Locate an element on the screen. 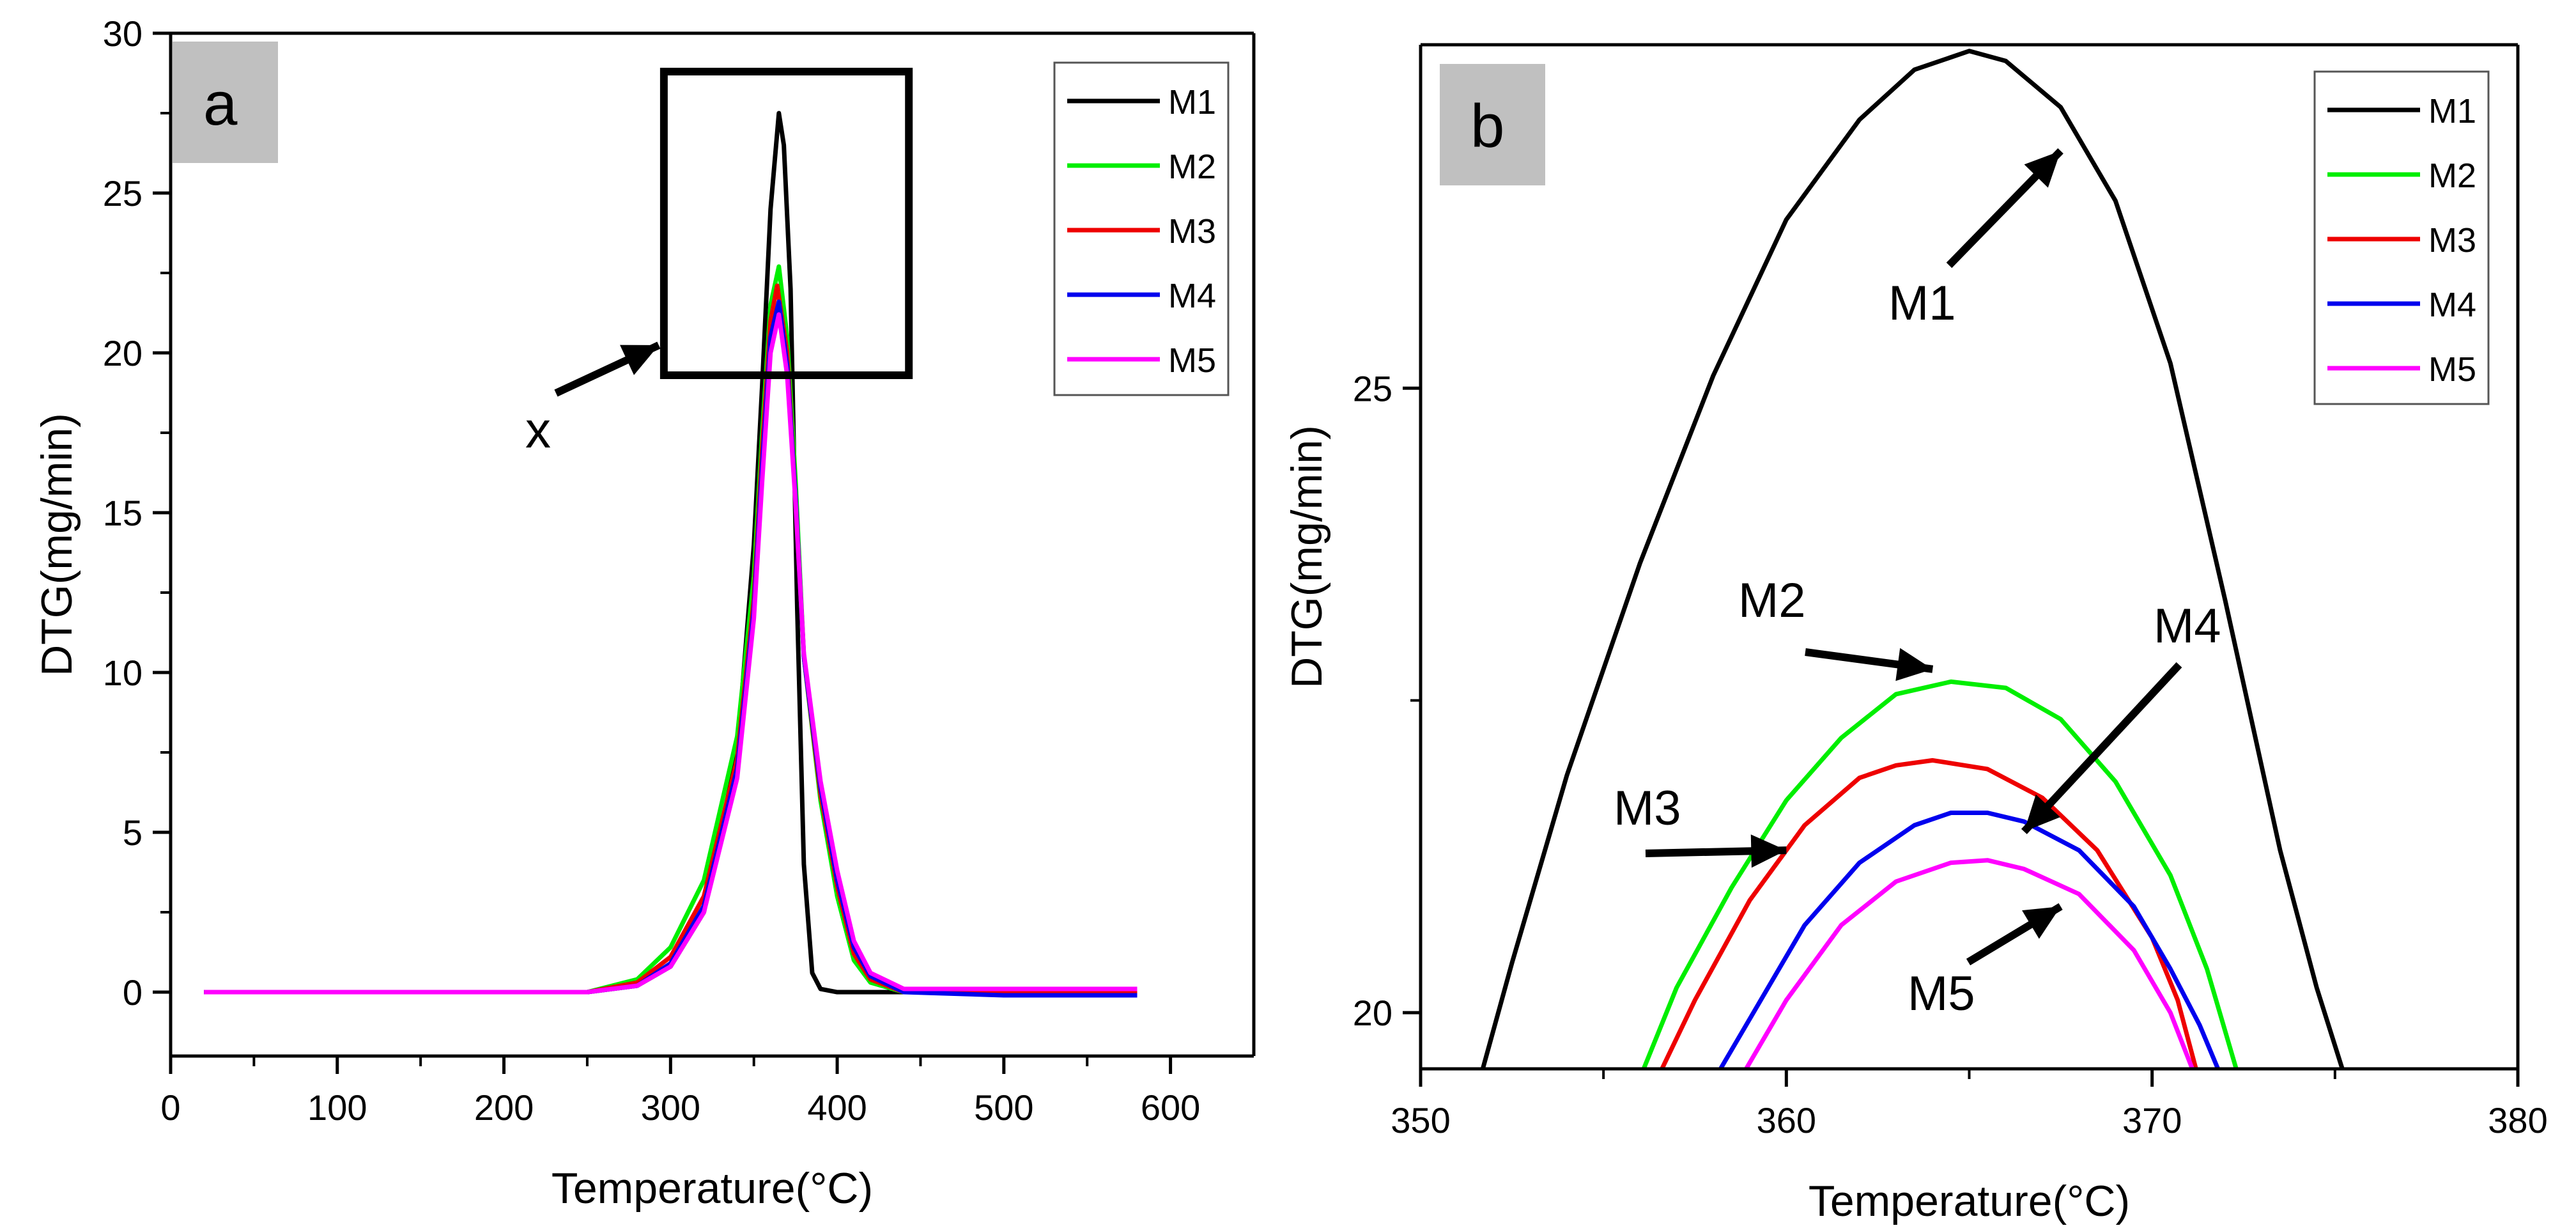  panel-a-zoom-arrow-head is located at coordinates (639, 360).